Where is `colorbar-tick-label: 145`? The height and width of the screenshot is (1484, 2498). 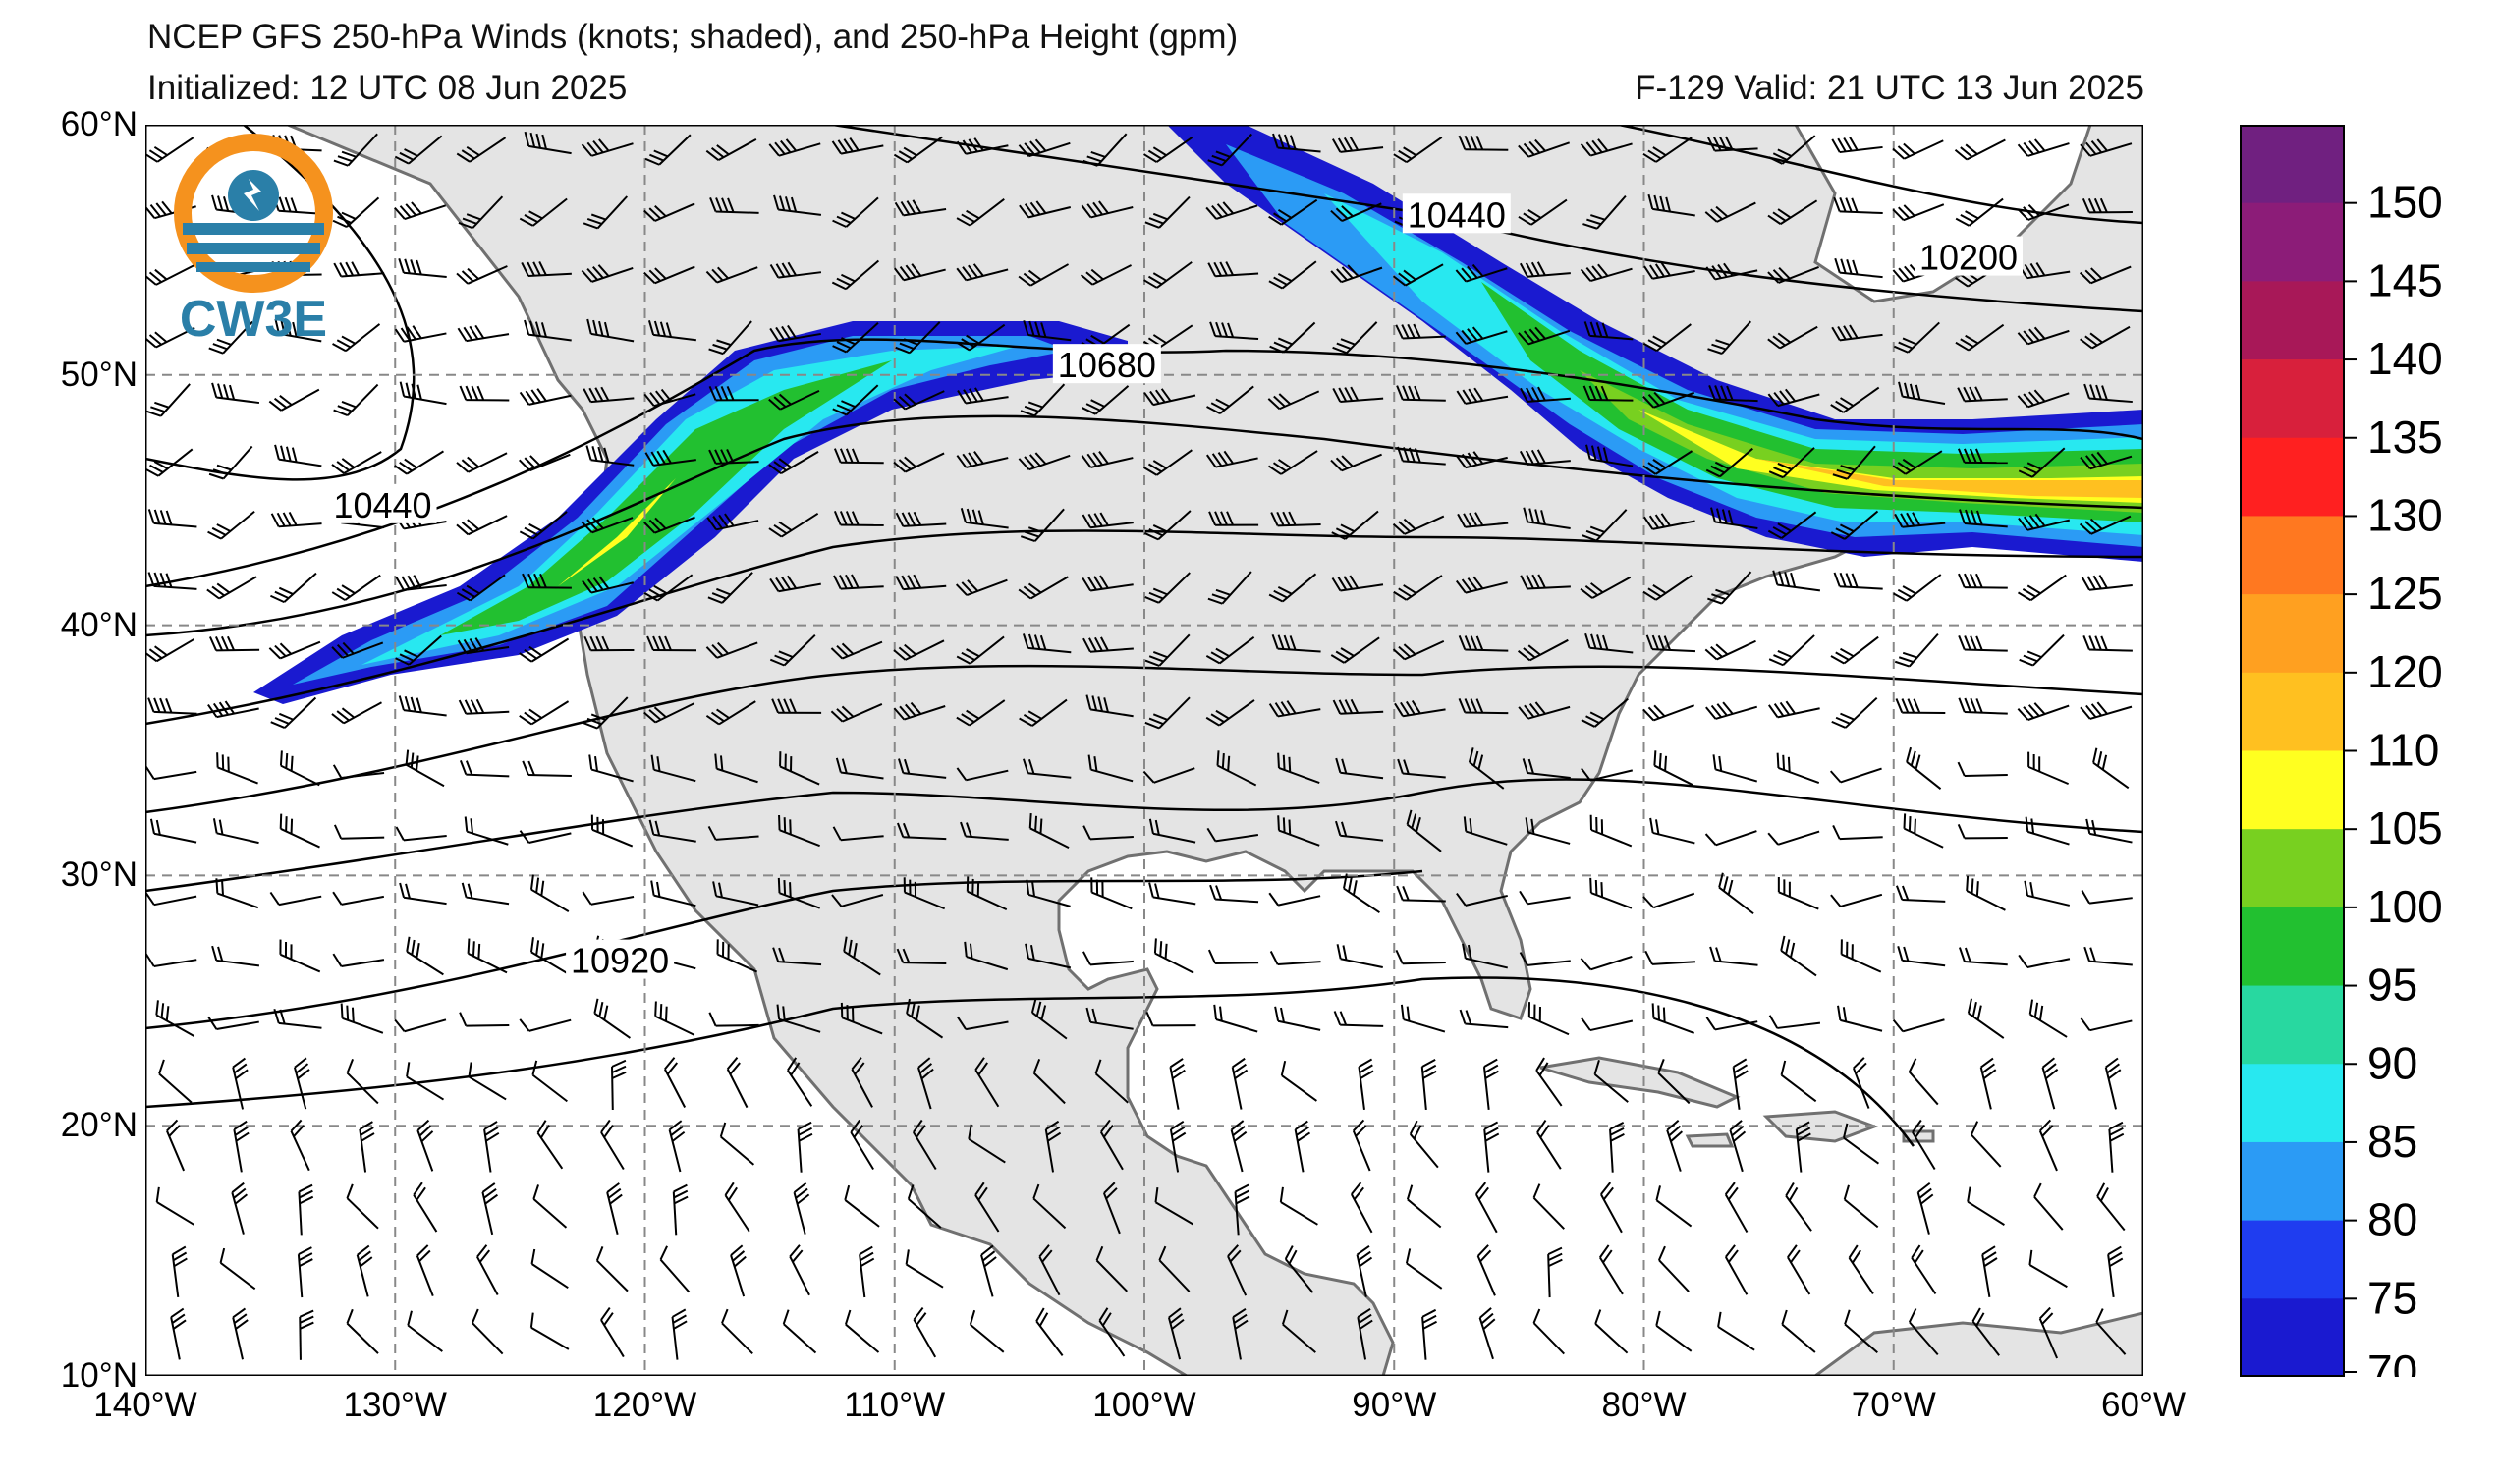
colorbar-tick-label: 145 is located at coordinates (2405, 279).